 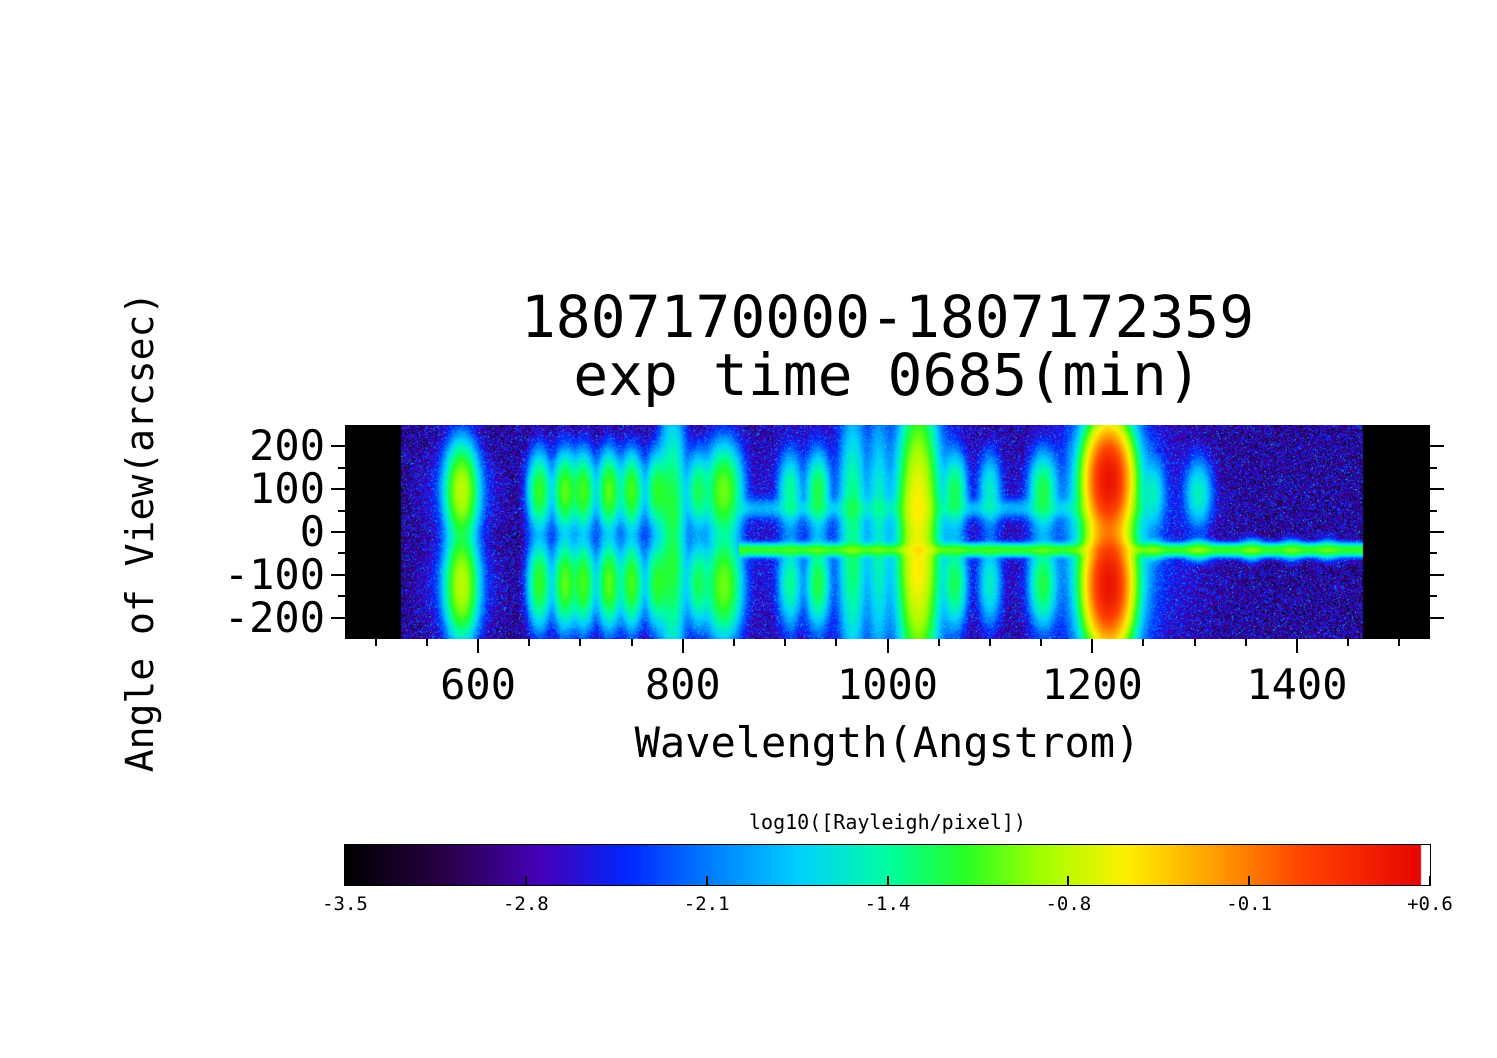 I want to click on y-tick-label: 0, so click(x=312, y=531).